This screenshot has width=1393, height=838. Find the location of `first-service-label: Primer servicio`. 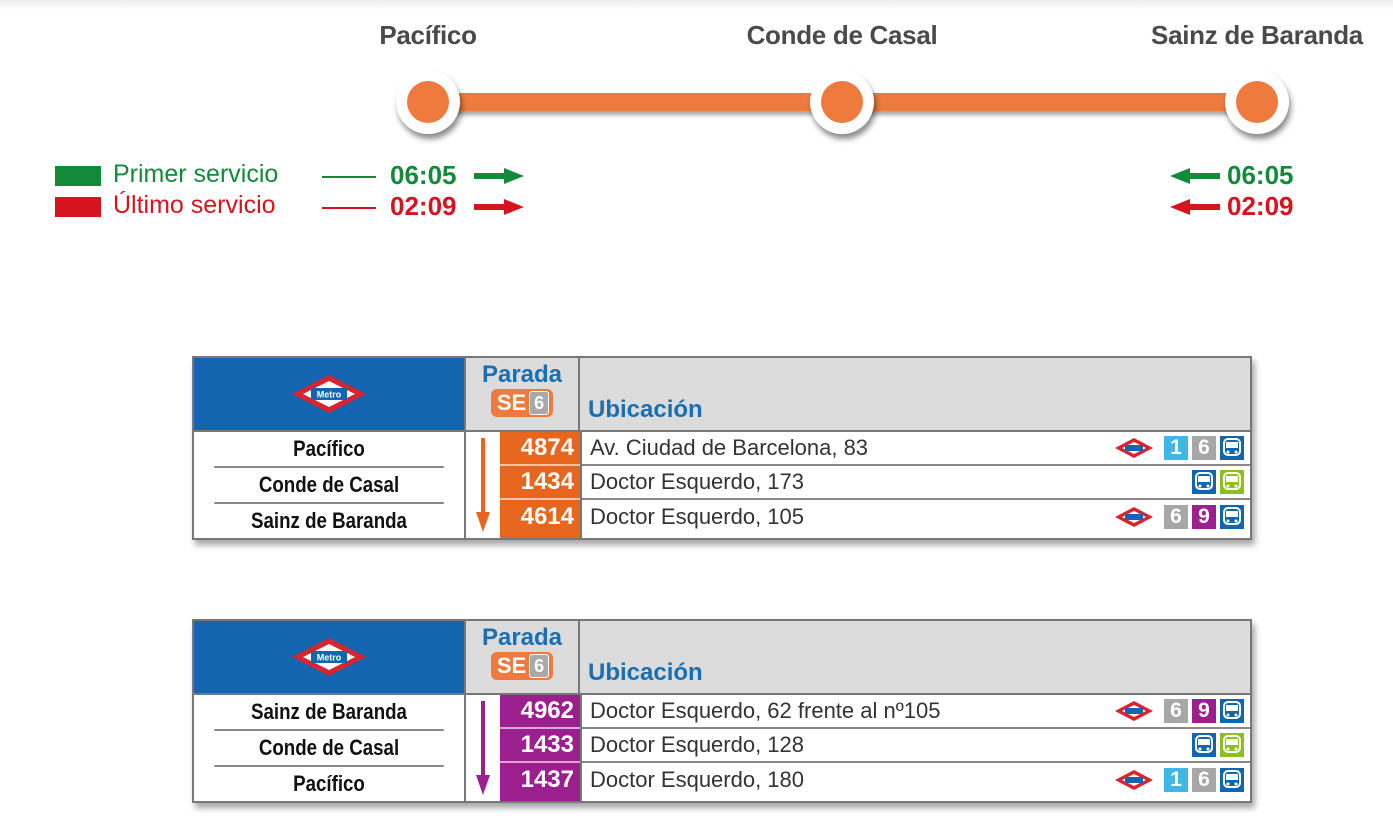

first-service-label: Primer servicio is located at coordinates (196, 174).